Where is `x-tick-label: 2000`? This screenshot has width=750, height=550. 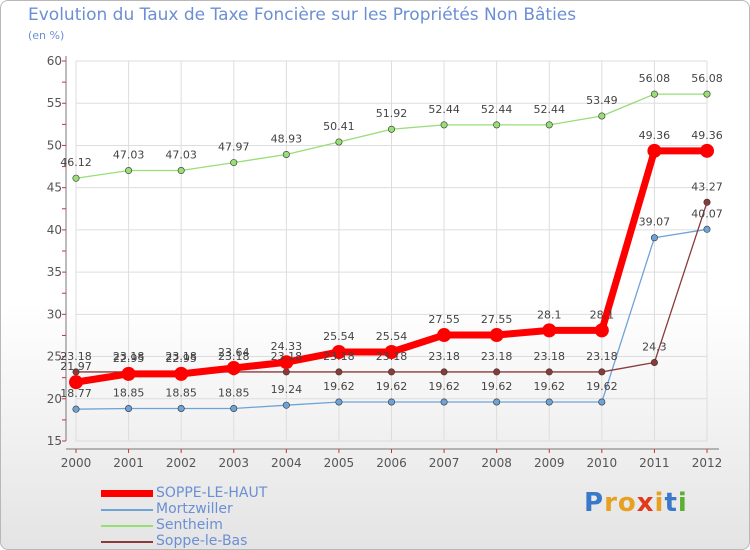 x-tick-label: 2000 is located at coordinates (76, 463).